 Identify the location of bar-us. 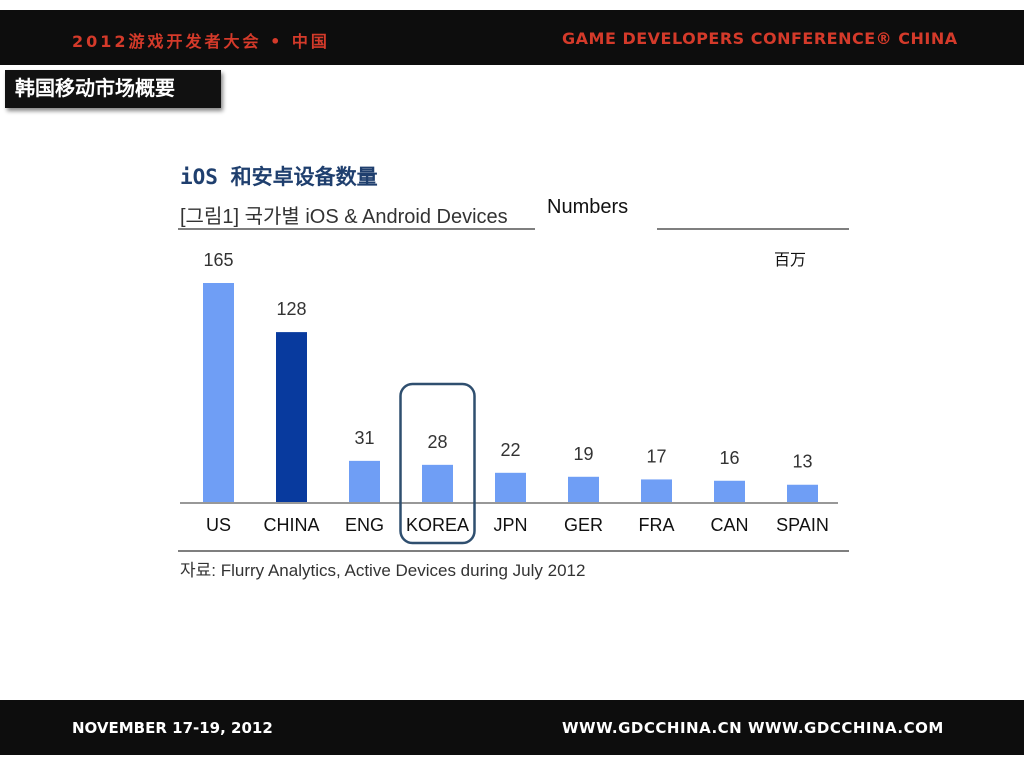
(218, 392).